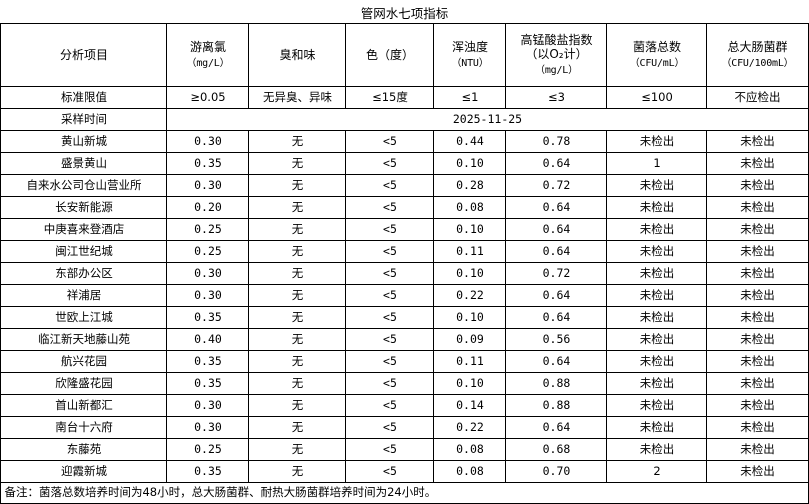  I want to click on row-turbidity: 0.28, so click(470, 185).